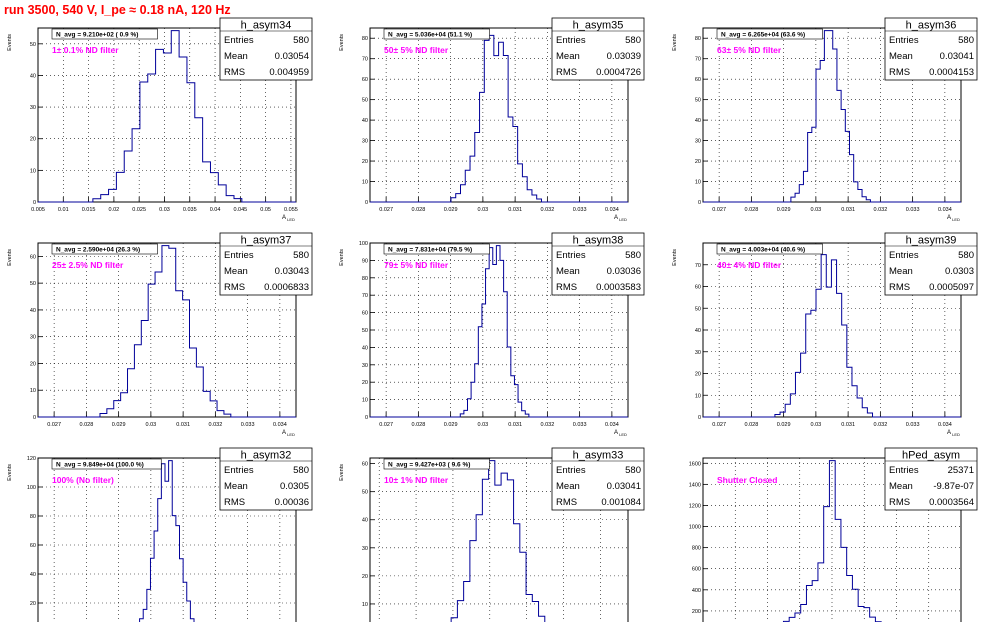 The height and width of the screenshot is (622, 996). Describe the element at coordinates (696, 612) in the screenshot. I see `y-tick-label: 200` at that location.